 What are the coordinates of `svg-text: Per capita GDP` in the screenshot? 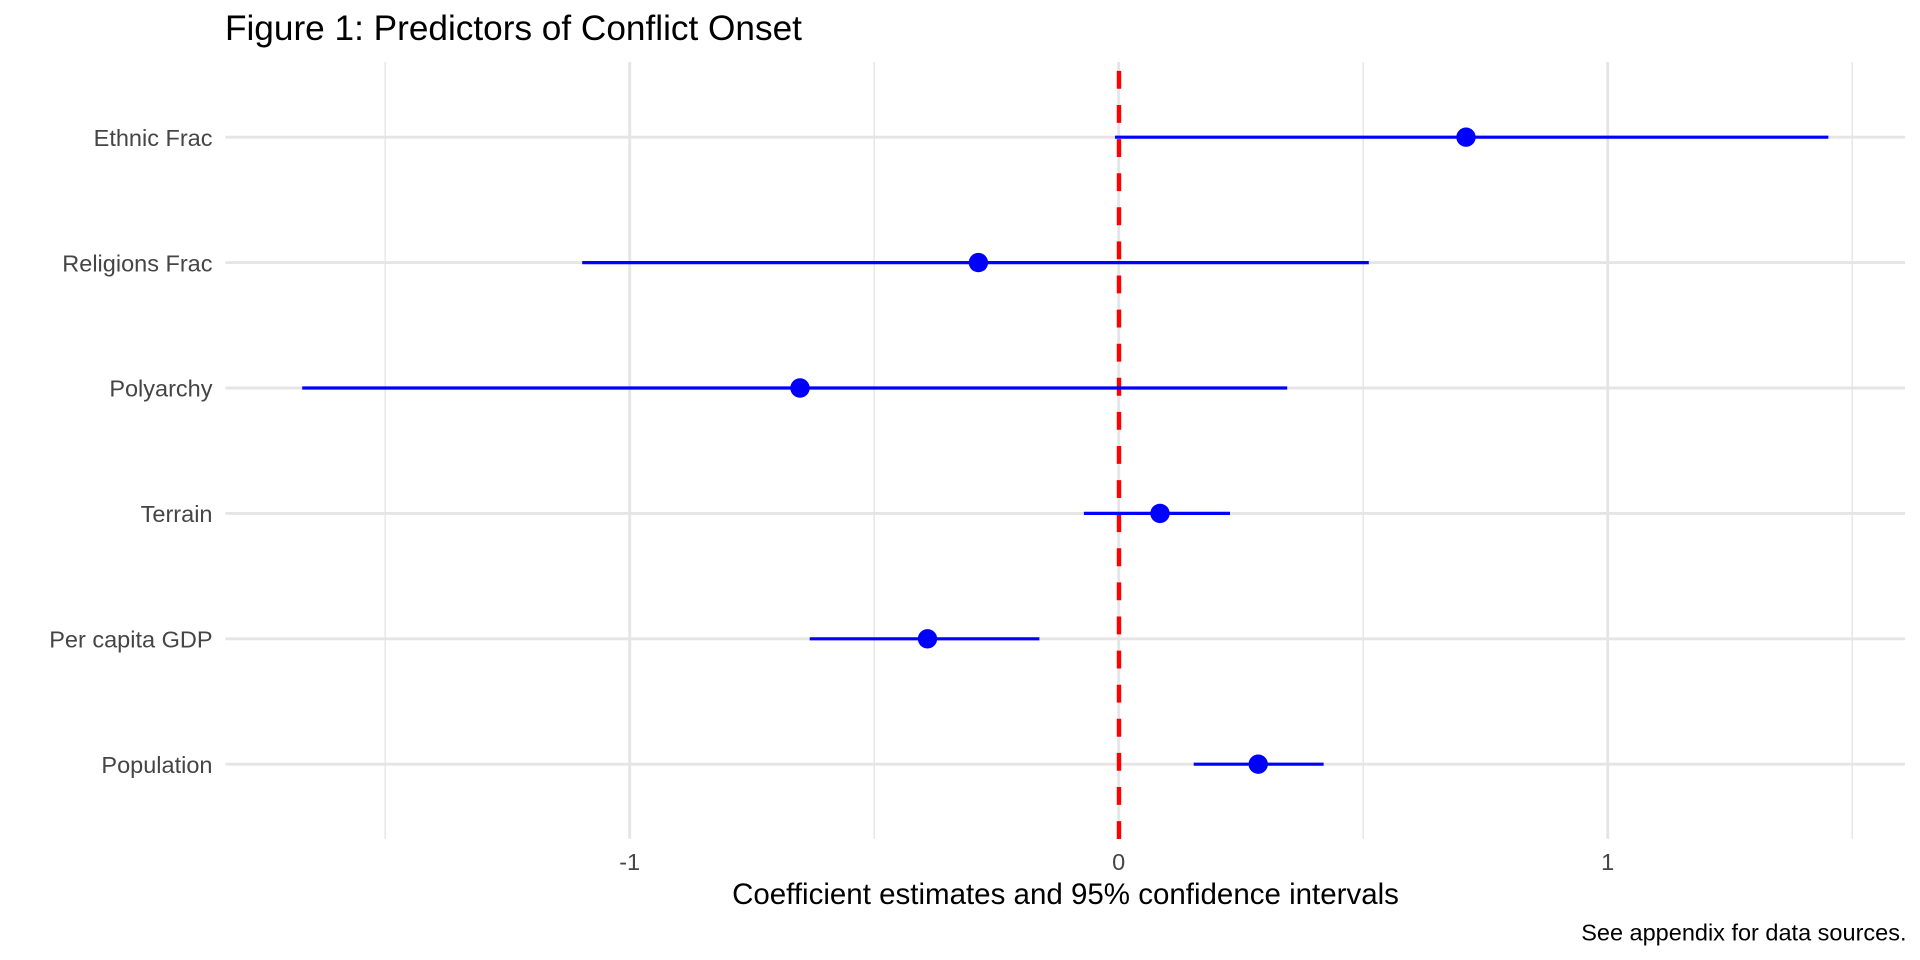 It's located at (130, 640).